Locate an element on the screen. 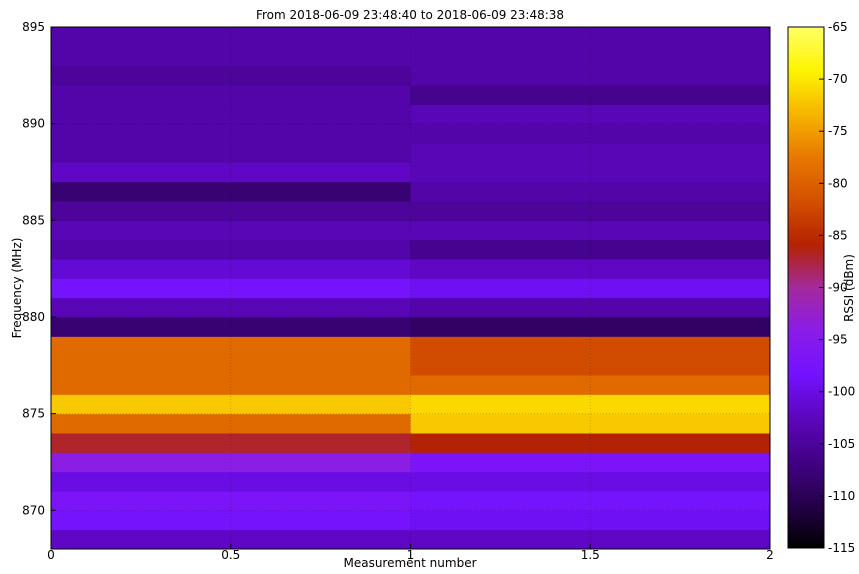 This screenshot has height=574, width=859. y-tick-label: 870 is located at coordinates (33, 510).